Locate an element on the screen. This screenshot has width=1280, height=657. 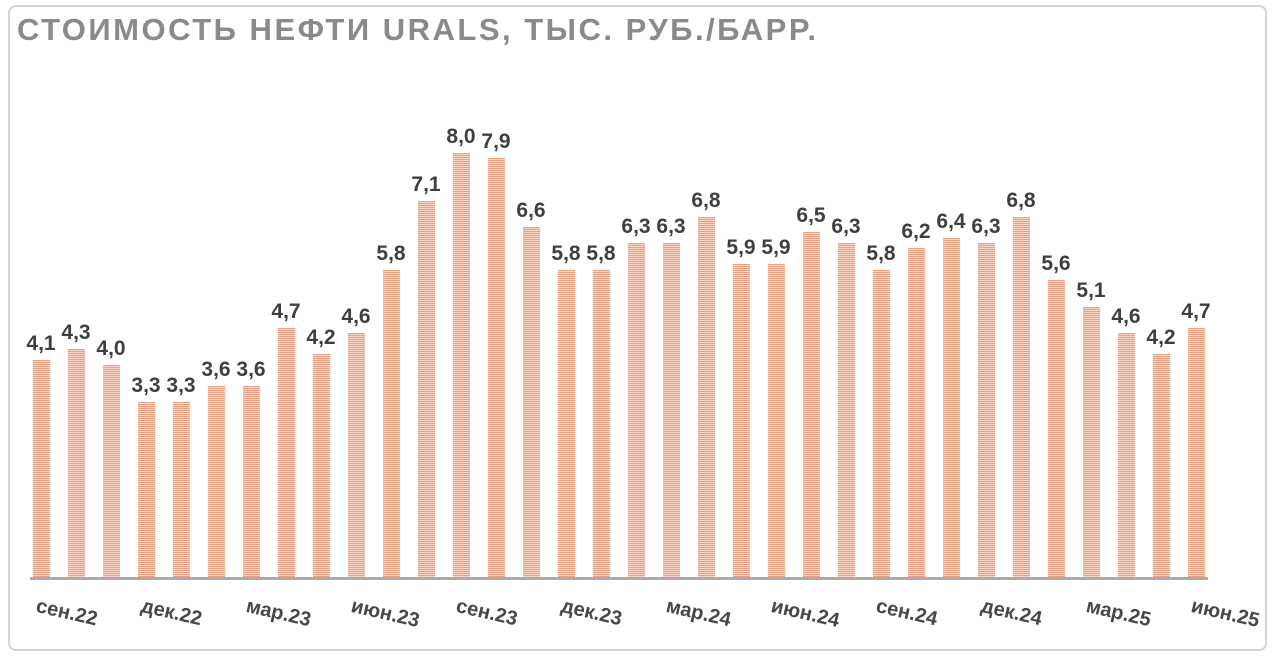
bar-value-label: 4,0 is located at coordinates (111, 348).